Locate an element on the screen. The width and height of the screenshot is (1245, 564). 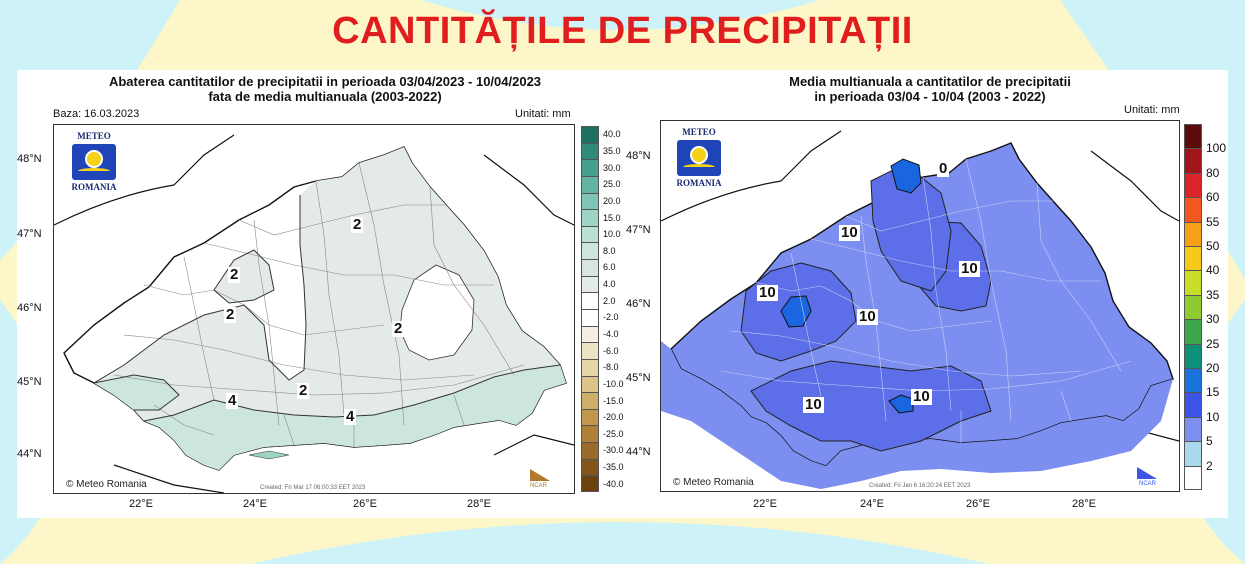
colorbar-label: 100 is located at coordinates (1216, 148).